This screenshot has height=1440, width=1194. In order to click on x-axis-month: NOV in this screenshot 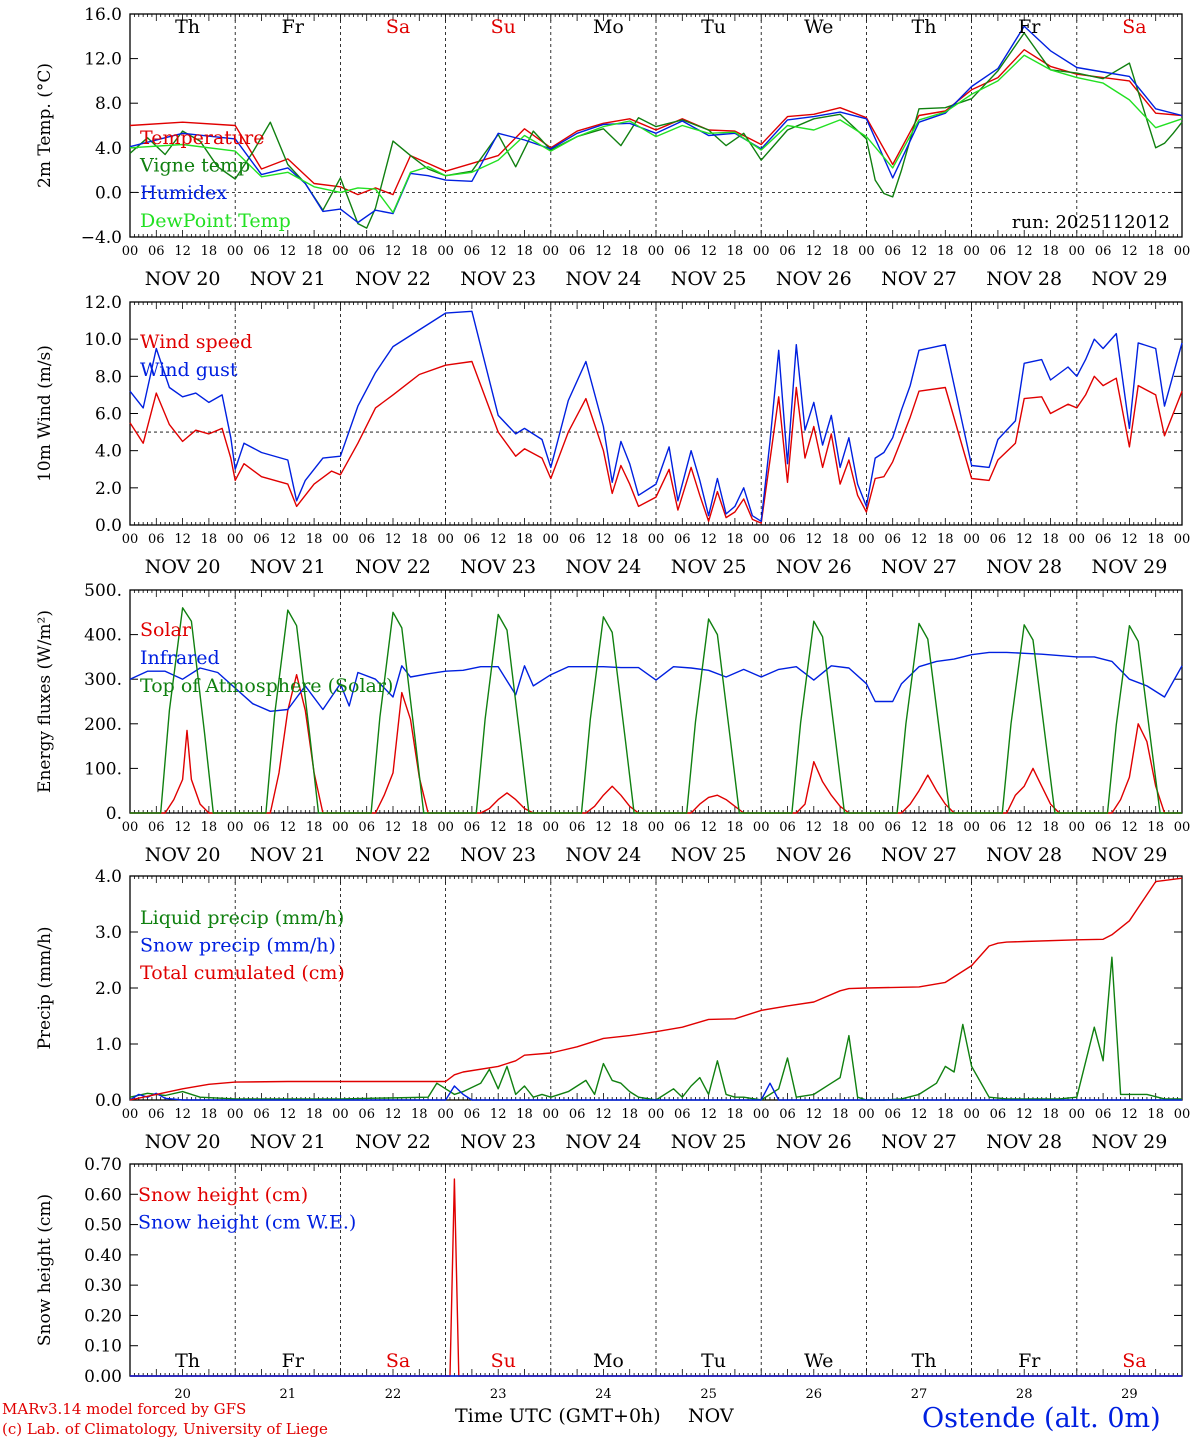, I will do `click(711, 1416)`.